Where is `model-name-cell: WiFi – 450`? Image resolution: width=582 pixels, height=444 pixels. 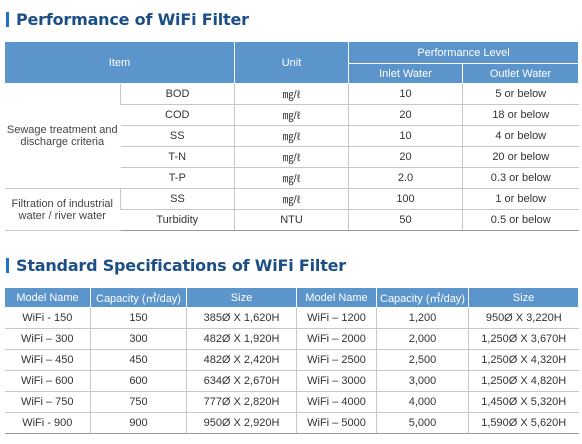 model-name-cell: WiFi – 450 is located at coordinates (47, 360).